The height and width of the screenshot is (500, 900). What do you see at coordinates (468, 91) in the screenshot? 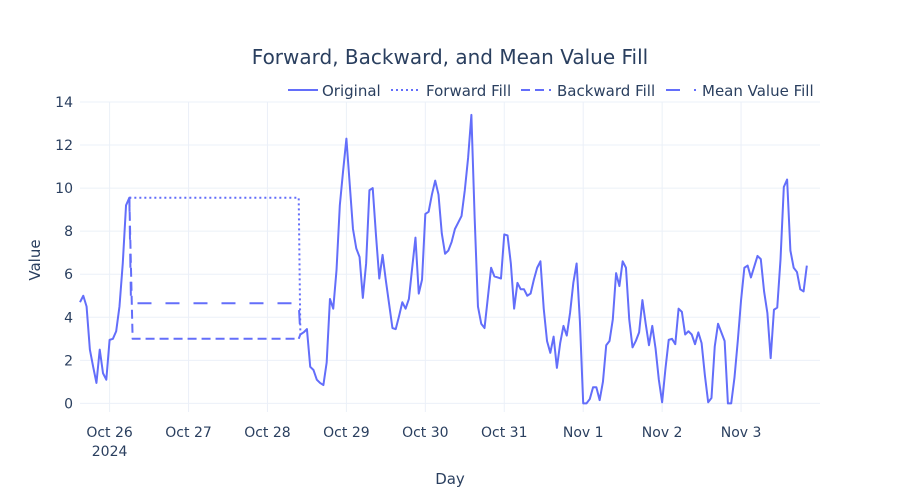
I see `legend-label-forward-fill: Forward Fill` at bounding box center [468, 91].